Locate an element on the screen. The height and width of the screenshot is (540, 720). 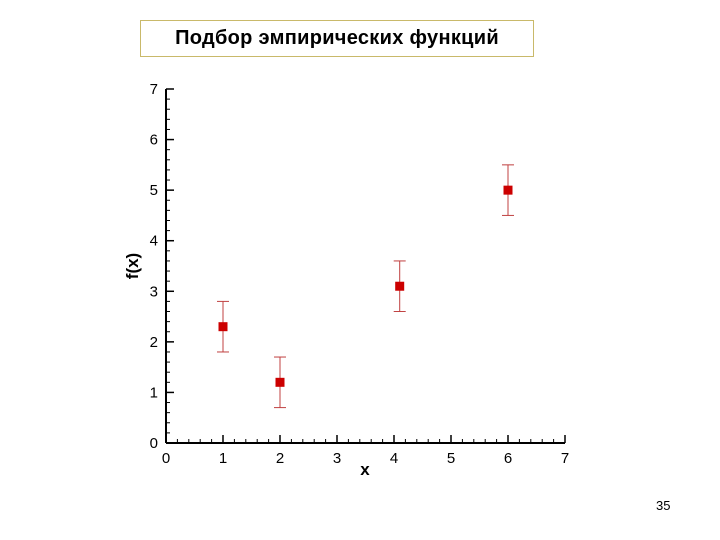
slide-title: Подбор эмпирических функций is located at coordinates (337, 38).